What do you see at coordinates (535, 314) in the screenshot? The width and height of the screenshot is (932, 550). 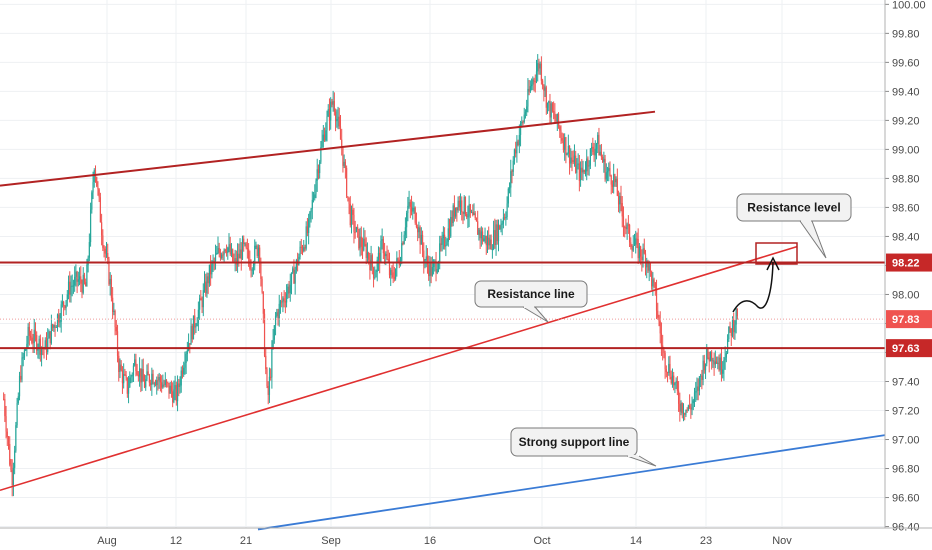 I see `resistance-line-callout-pointer` at bounding box center [535, 314].